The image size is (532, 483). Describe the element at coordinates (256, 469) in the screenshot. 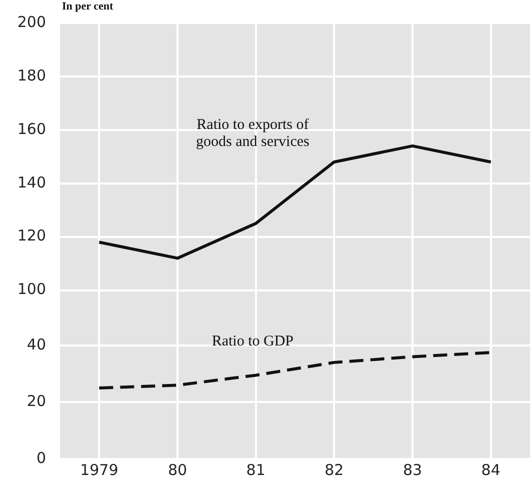

I see `x-tick-label: 81` at that location.